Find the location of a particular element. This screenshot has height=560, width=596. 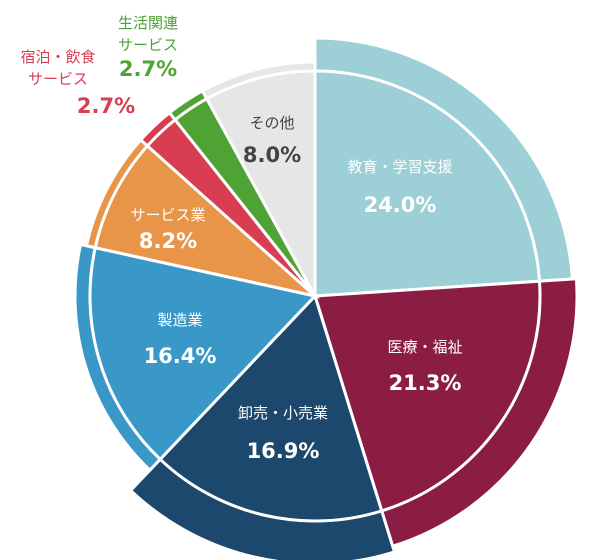

slice-value-0: 24.0% is located at coordinates (400, 205).